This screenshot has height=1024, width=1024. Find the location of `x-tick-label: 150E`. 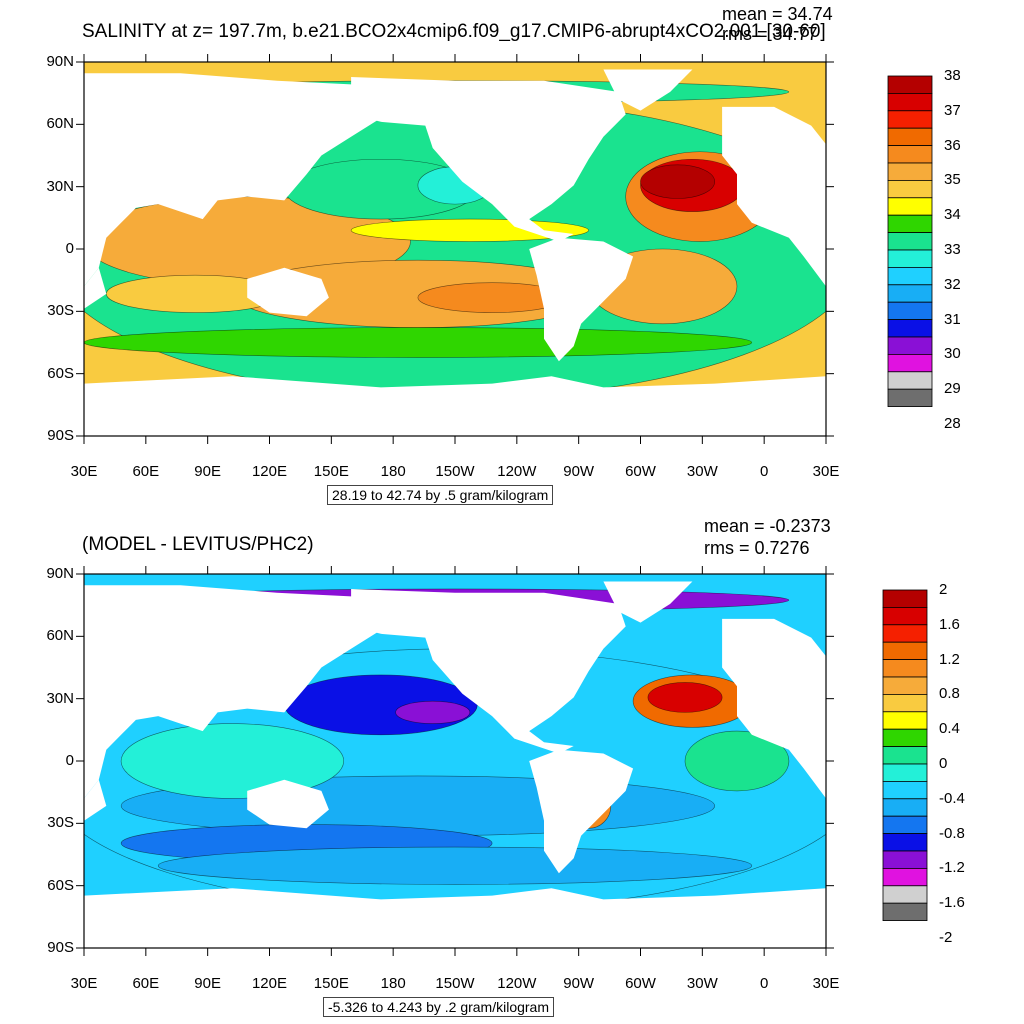

x-tick-label: 150E is located at coordinates (331, 471).